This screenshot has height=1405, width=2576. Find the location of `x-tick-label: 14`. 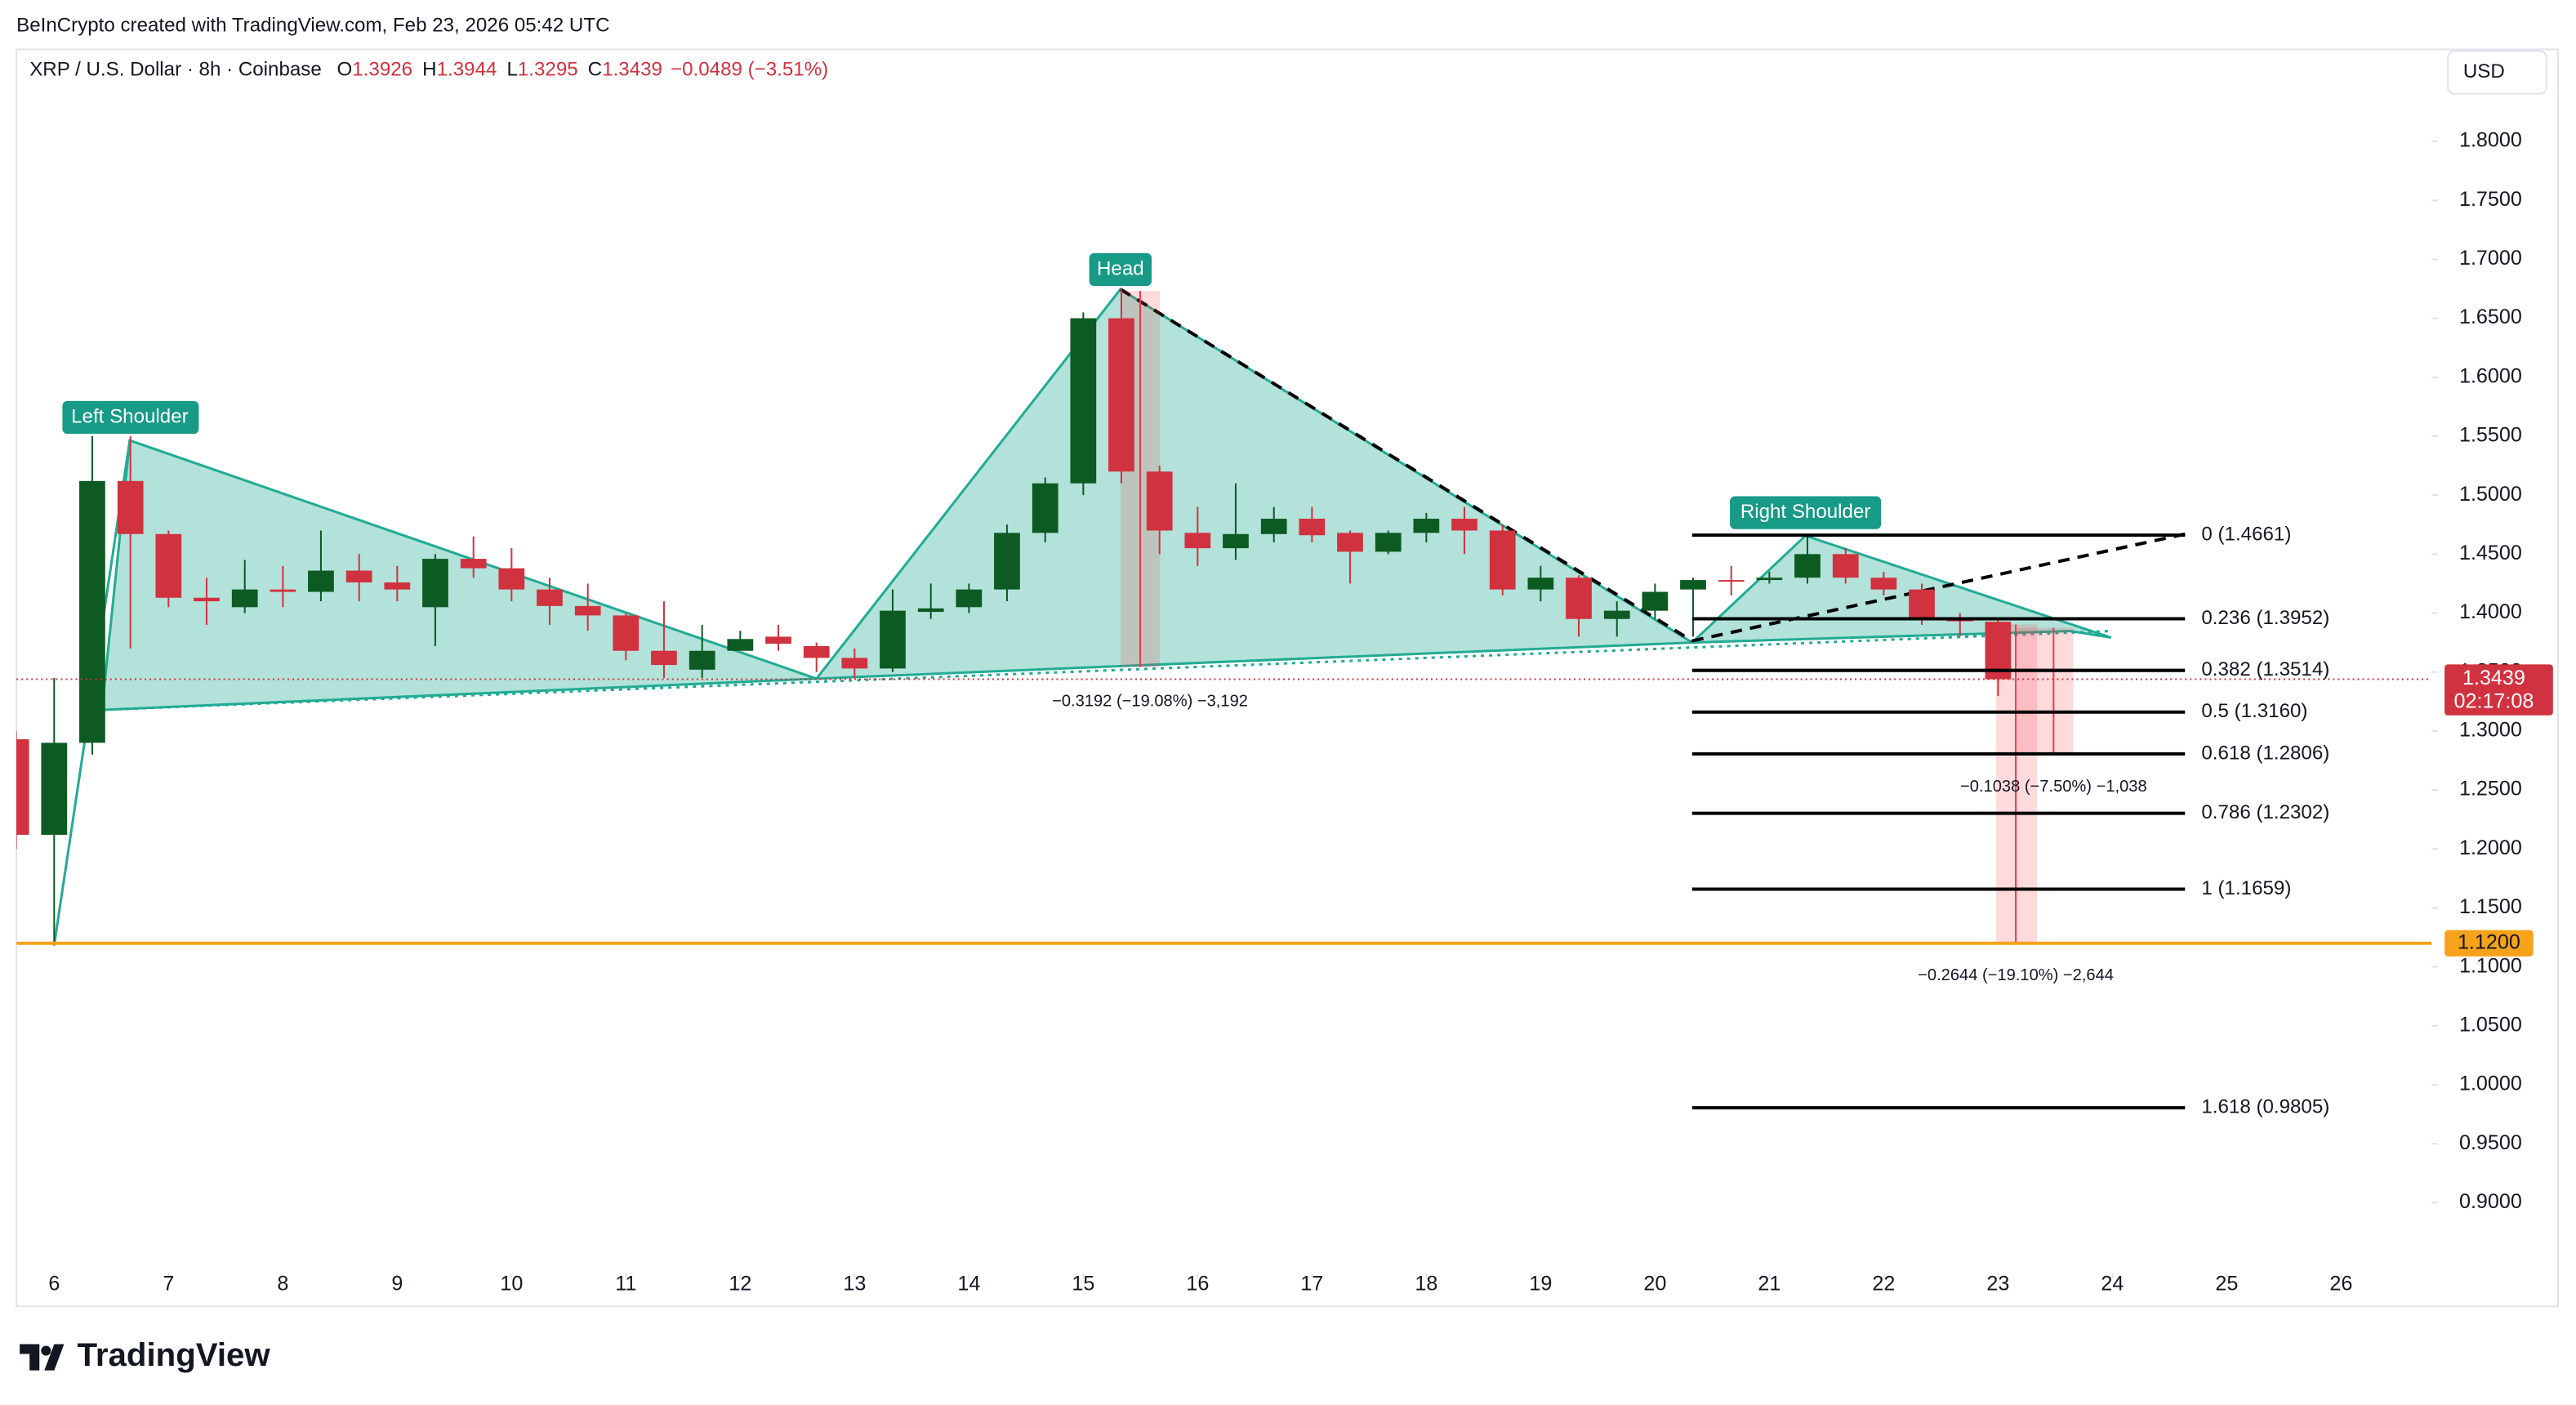

x-tick-label: 14 is located at coordinates (968, 1284).